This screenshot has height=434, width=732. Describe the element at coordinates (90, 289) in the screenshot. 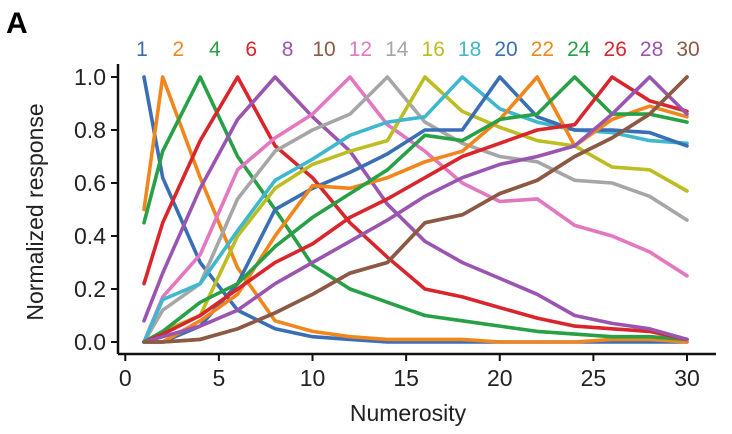

I see `y-tick-label: 0.2` at that location.